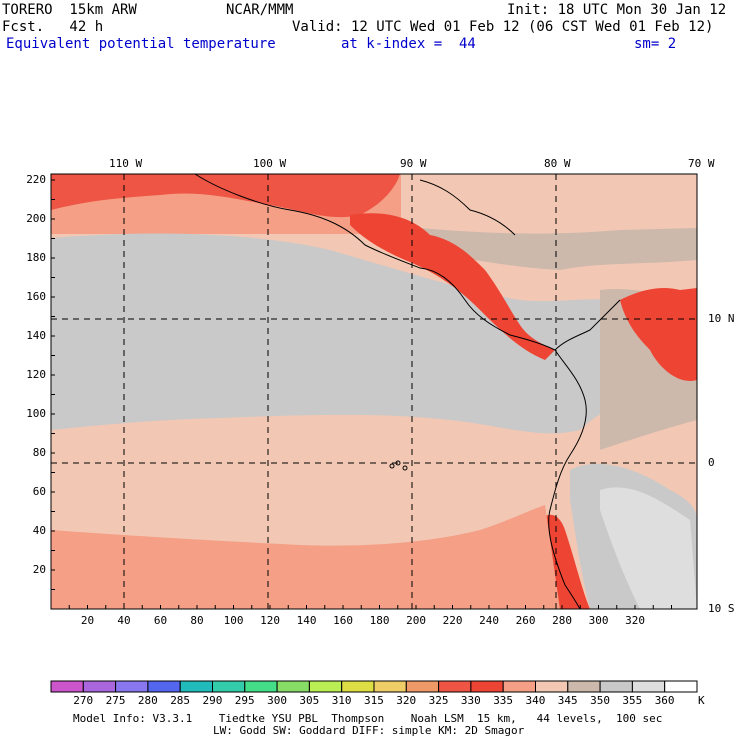  I want to click on smoothing-label: sm= 2, so click(655, 44).